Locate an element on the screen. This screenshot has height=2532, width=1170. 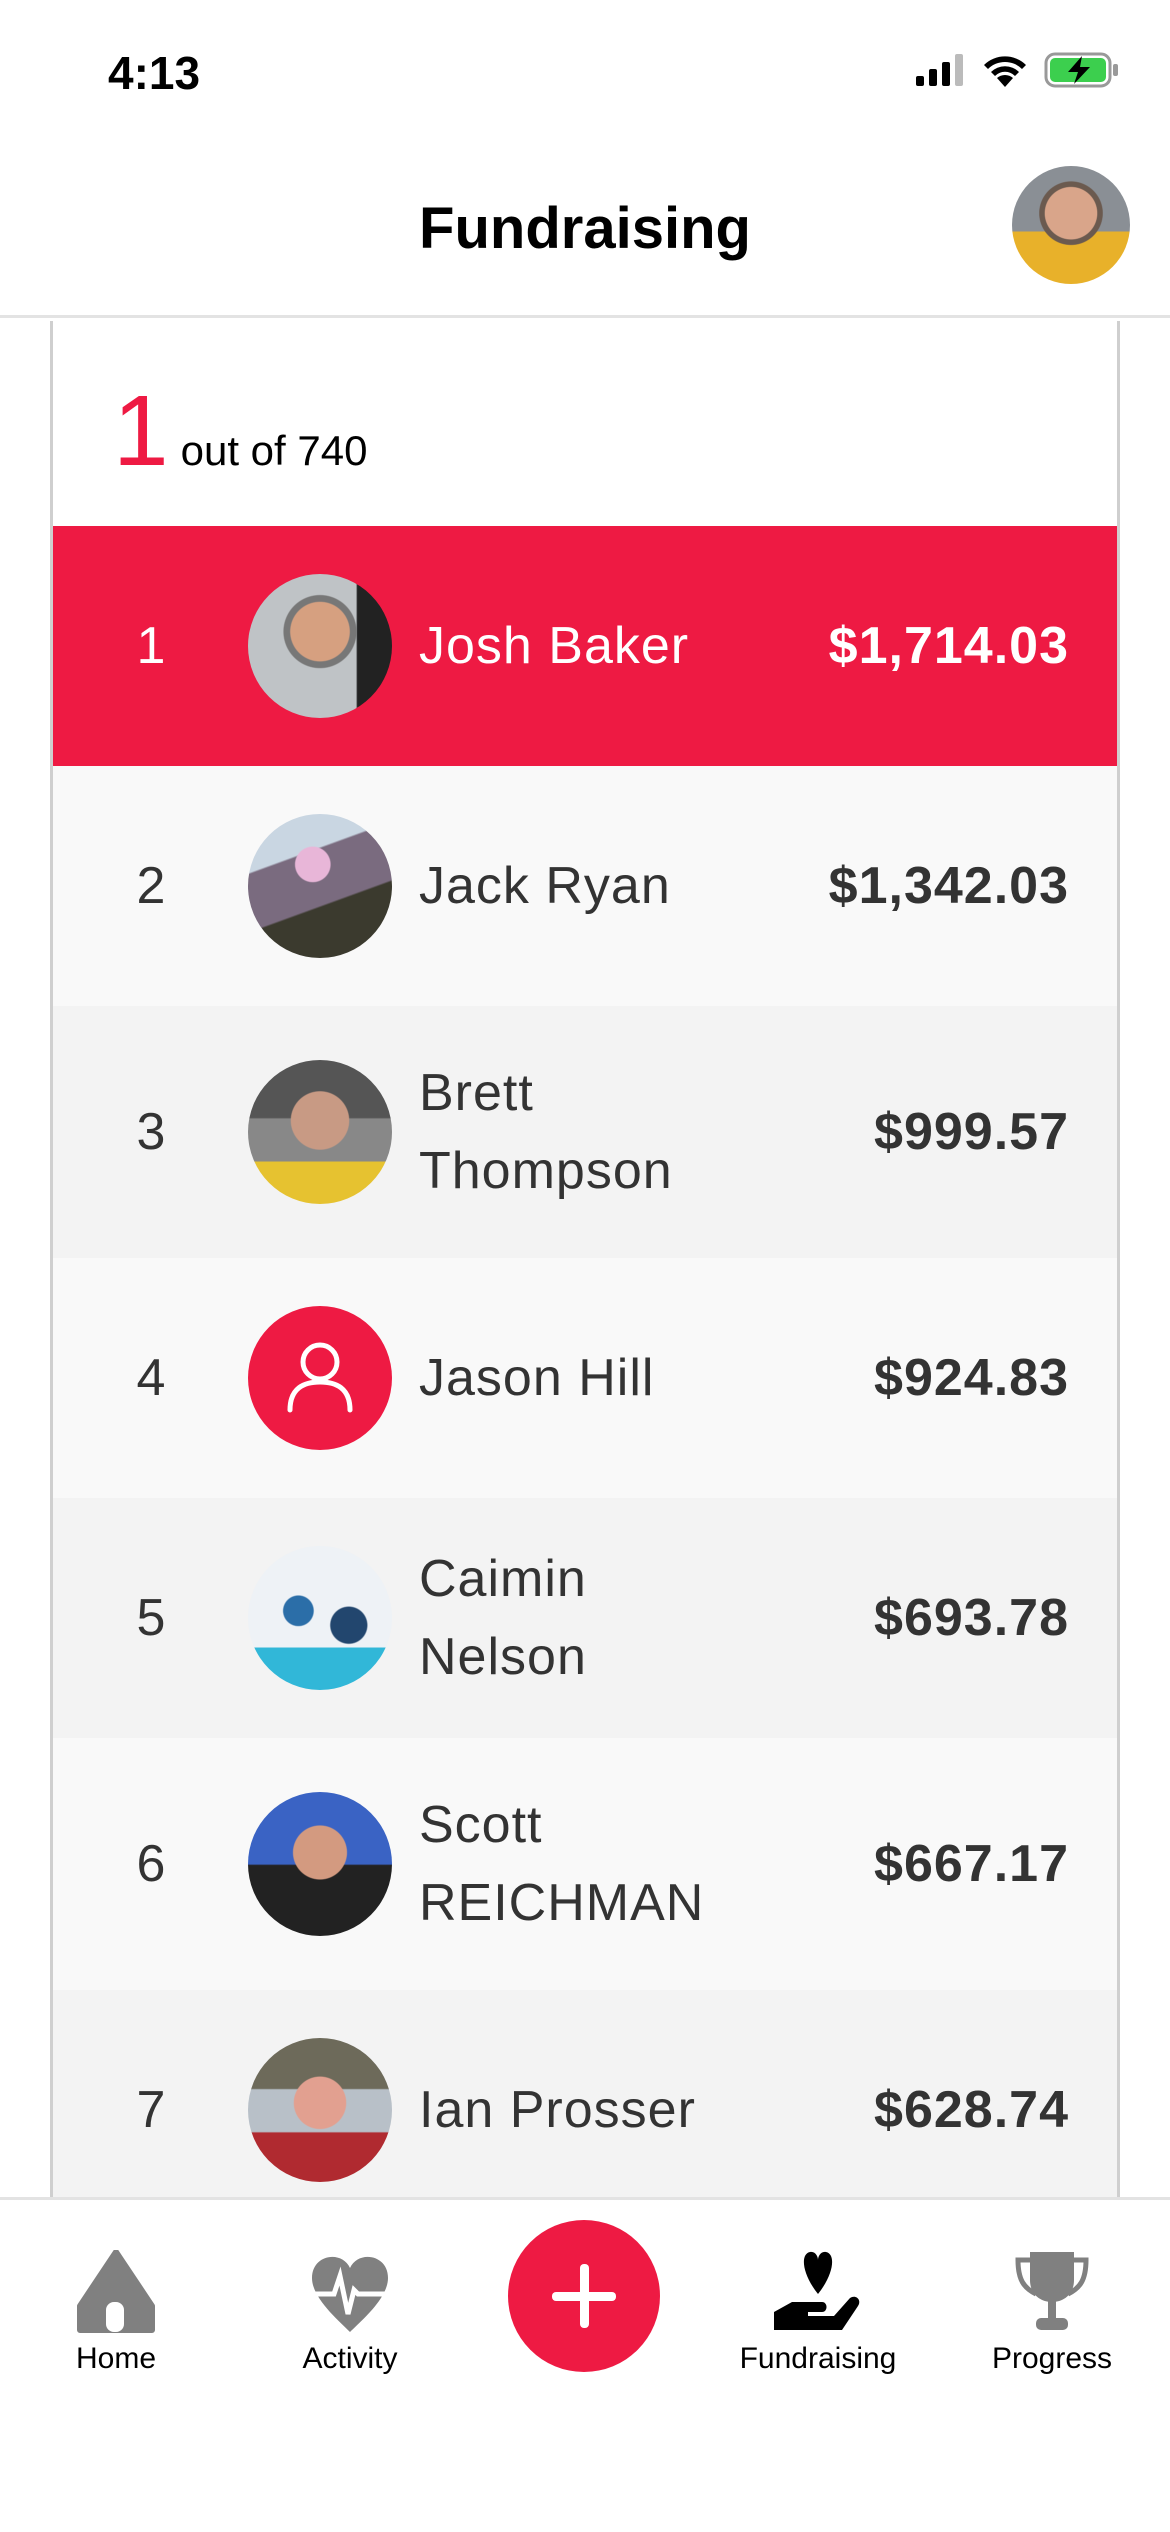
trophy-icon is located at coordinates (1052, 2291).